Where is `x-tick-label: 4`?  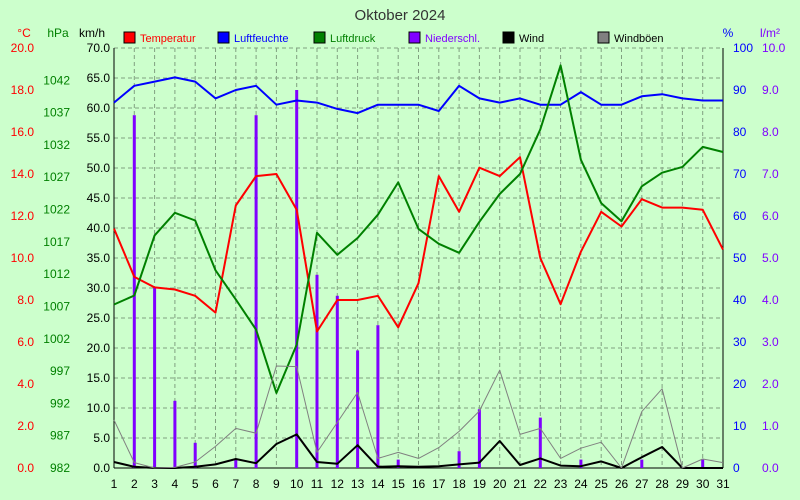
x-tick-label: 4 is located at coordinates (175, 484).